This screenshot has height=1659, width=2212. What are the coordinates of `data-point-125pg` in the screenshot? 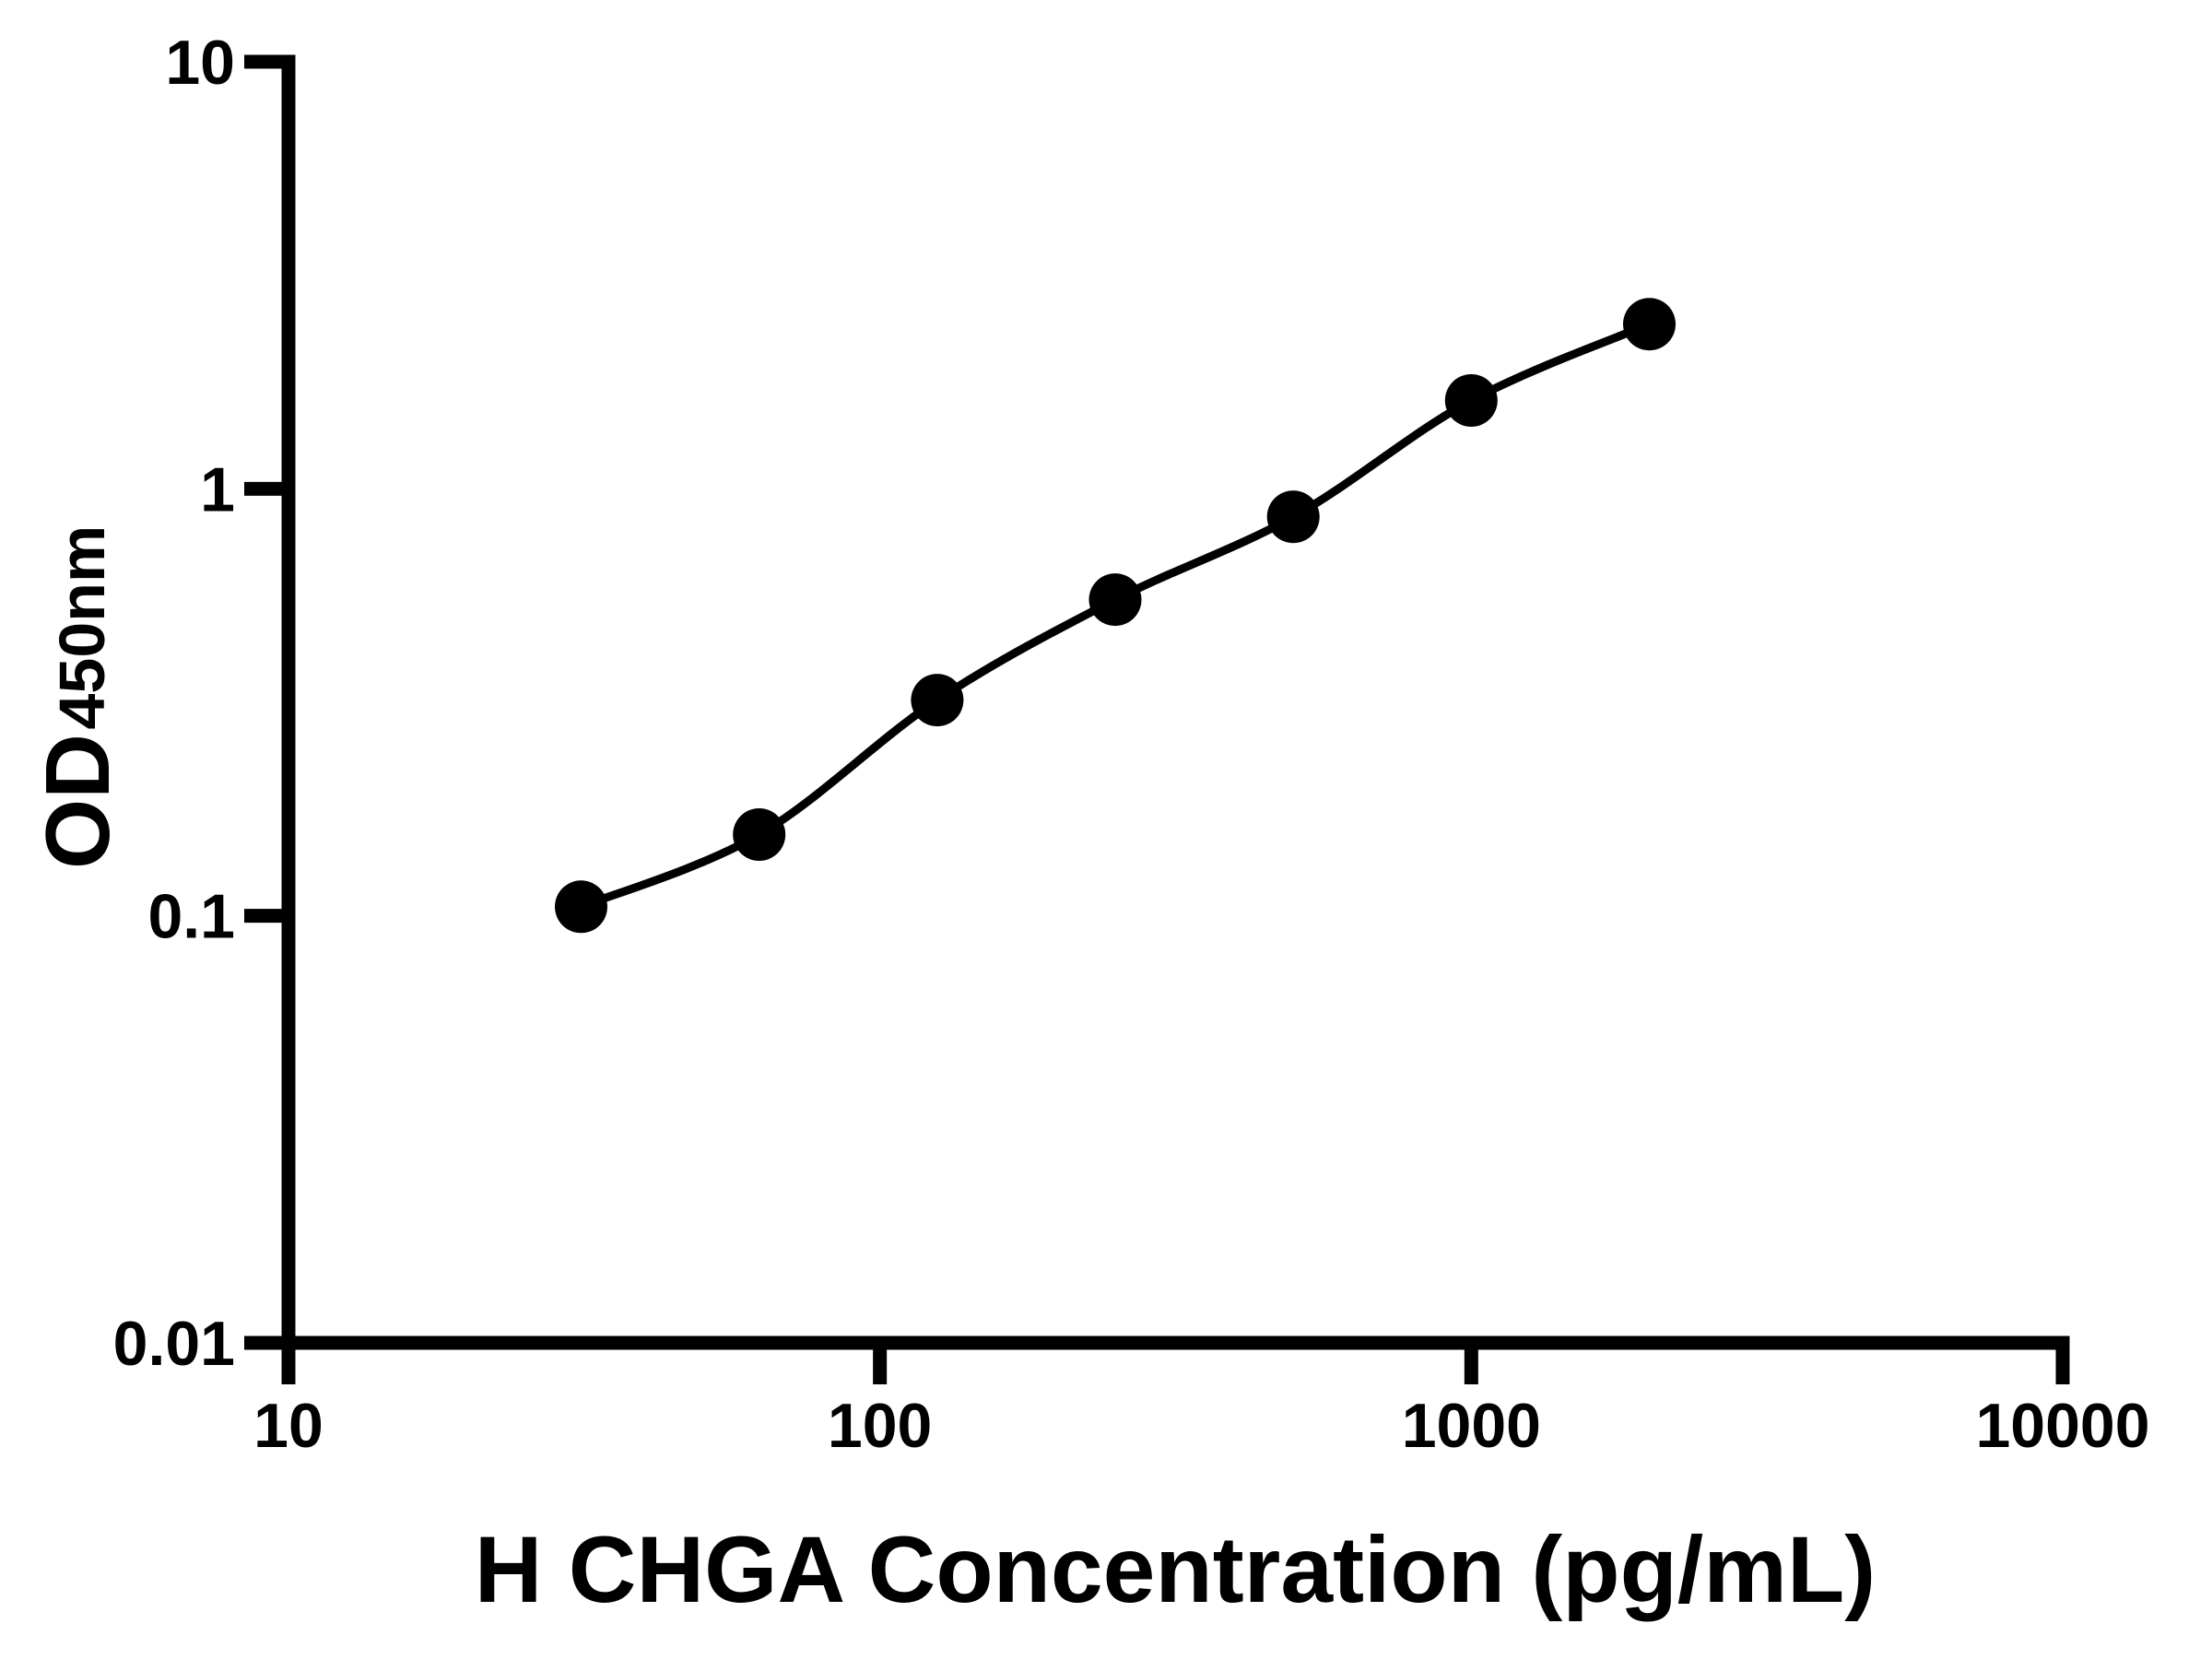 It's located at (937, 700).